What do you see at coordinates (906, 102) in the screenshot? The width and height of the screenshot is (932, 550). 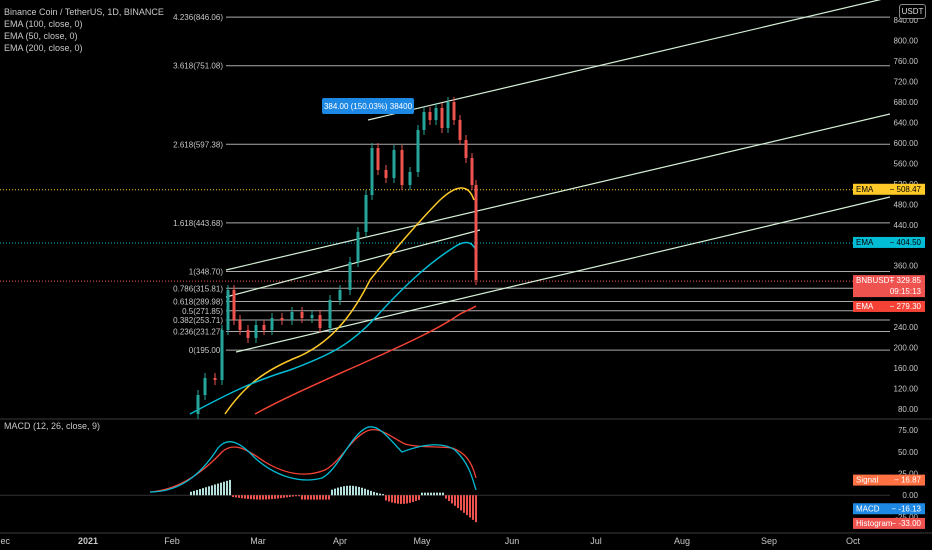 I see `price-tick-label: 680.00` at bounding box center [906, 102].